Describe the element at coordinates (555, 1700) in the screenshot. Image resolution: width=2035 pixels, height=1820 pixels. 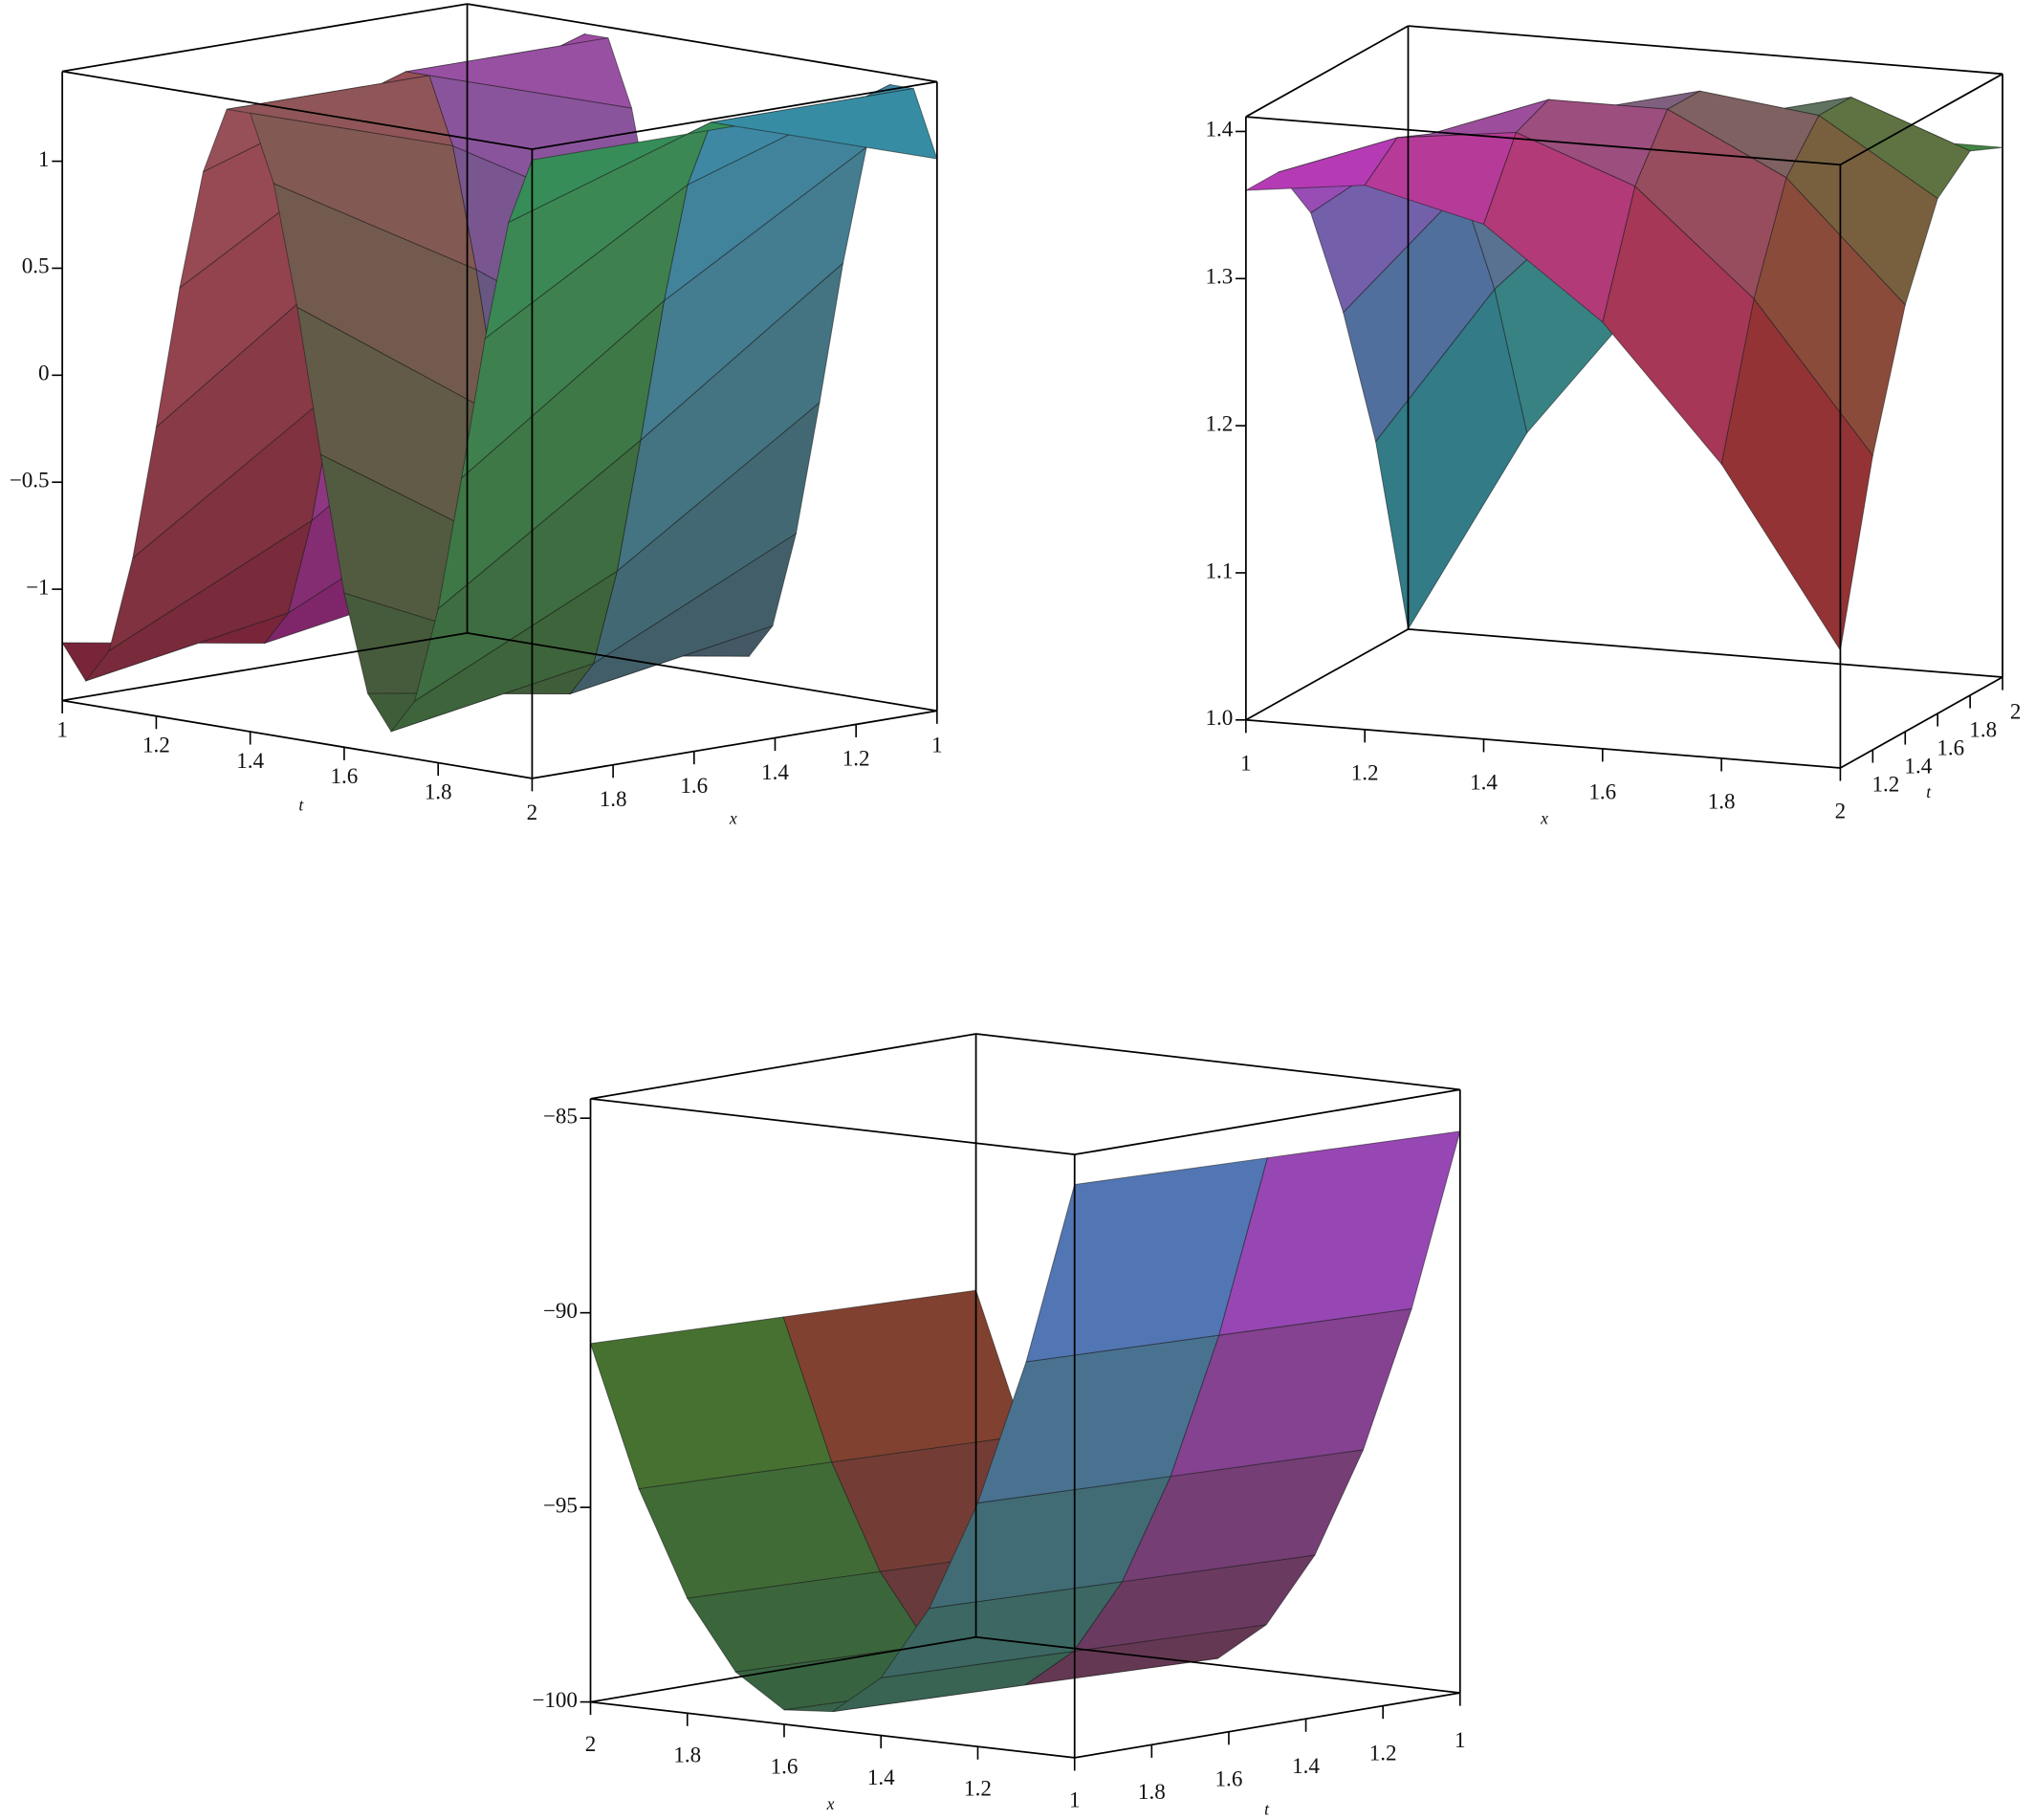
I see `z-tick-label: −100` at that location.